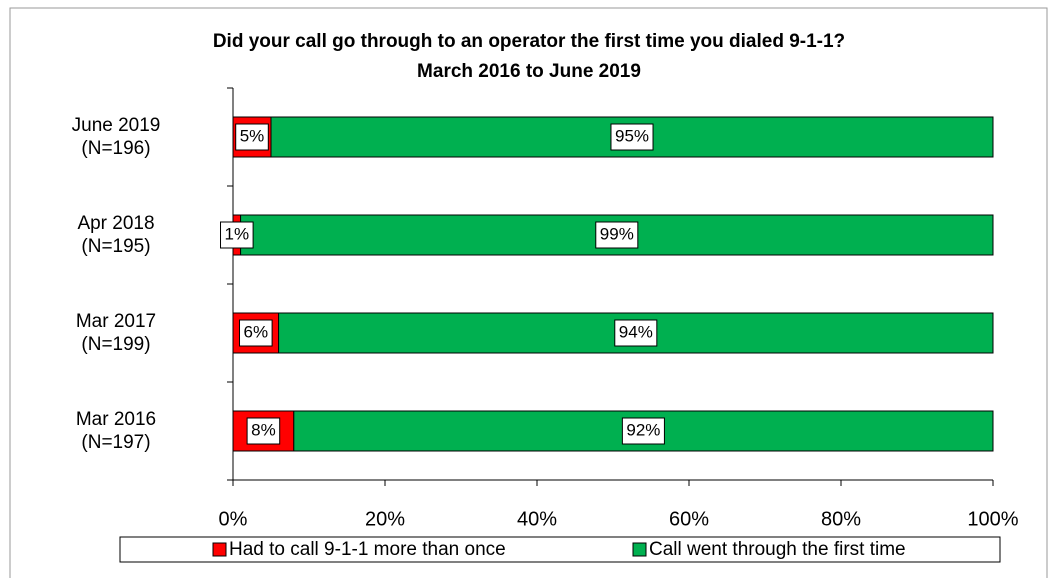  I want to click on y-tick-label: Apr 2018 (N=195), so click(116, 235).